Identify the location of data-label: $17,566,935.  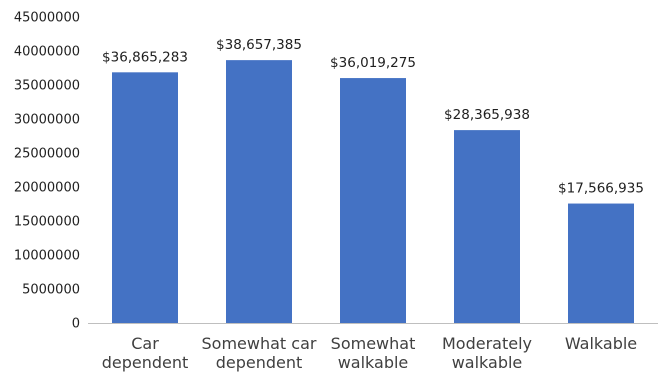
(601, 189).